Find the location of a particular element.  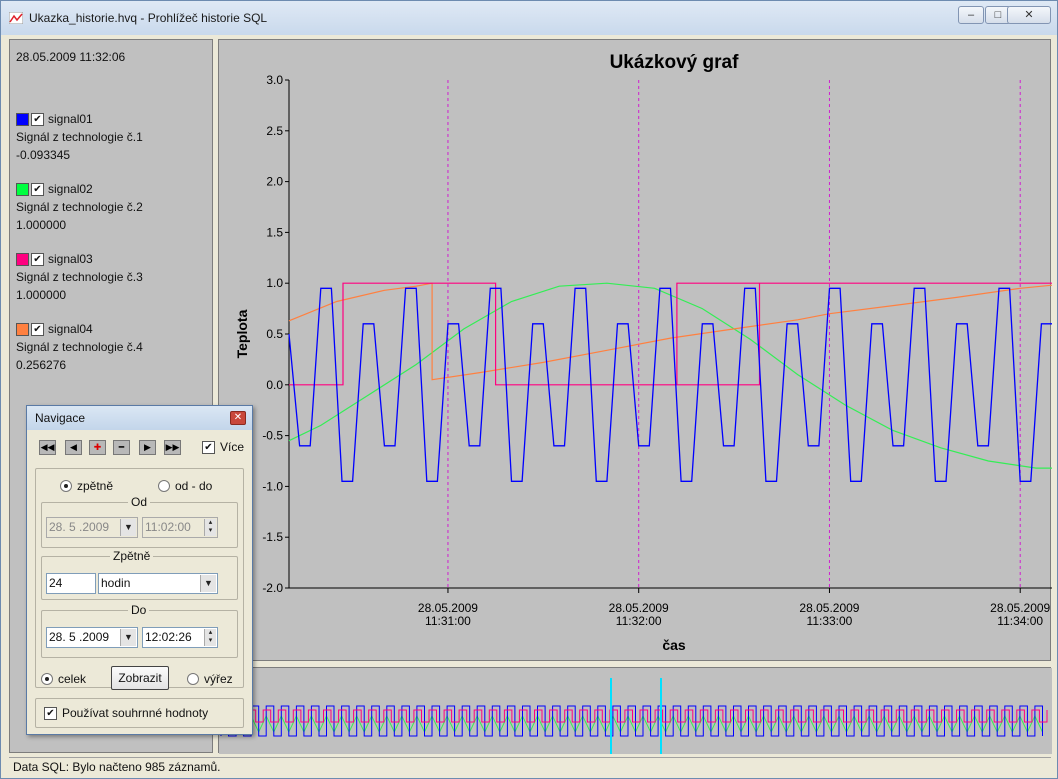

series-line-signal03 is located at coordinates (670, 334).